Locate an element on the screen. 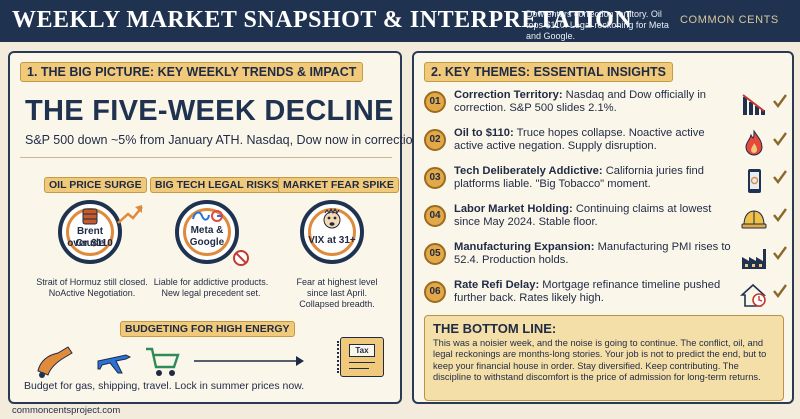 This screenshot has height=419, width=800. theme-title: Correction Territory: is located at coordinates (508, 95).